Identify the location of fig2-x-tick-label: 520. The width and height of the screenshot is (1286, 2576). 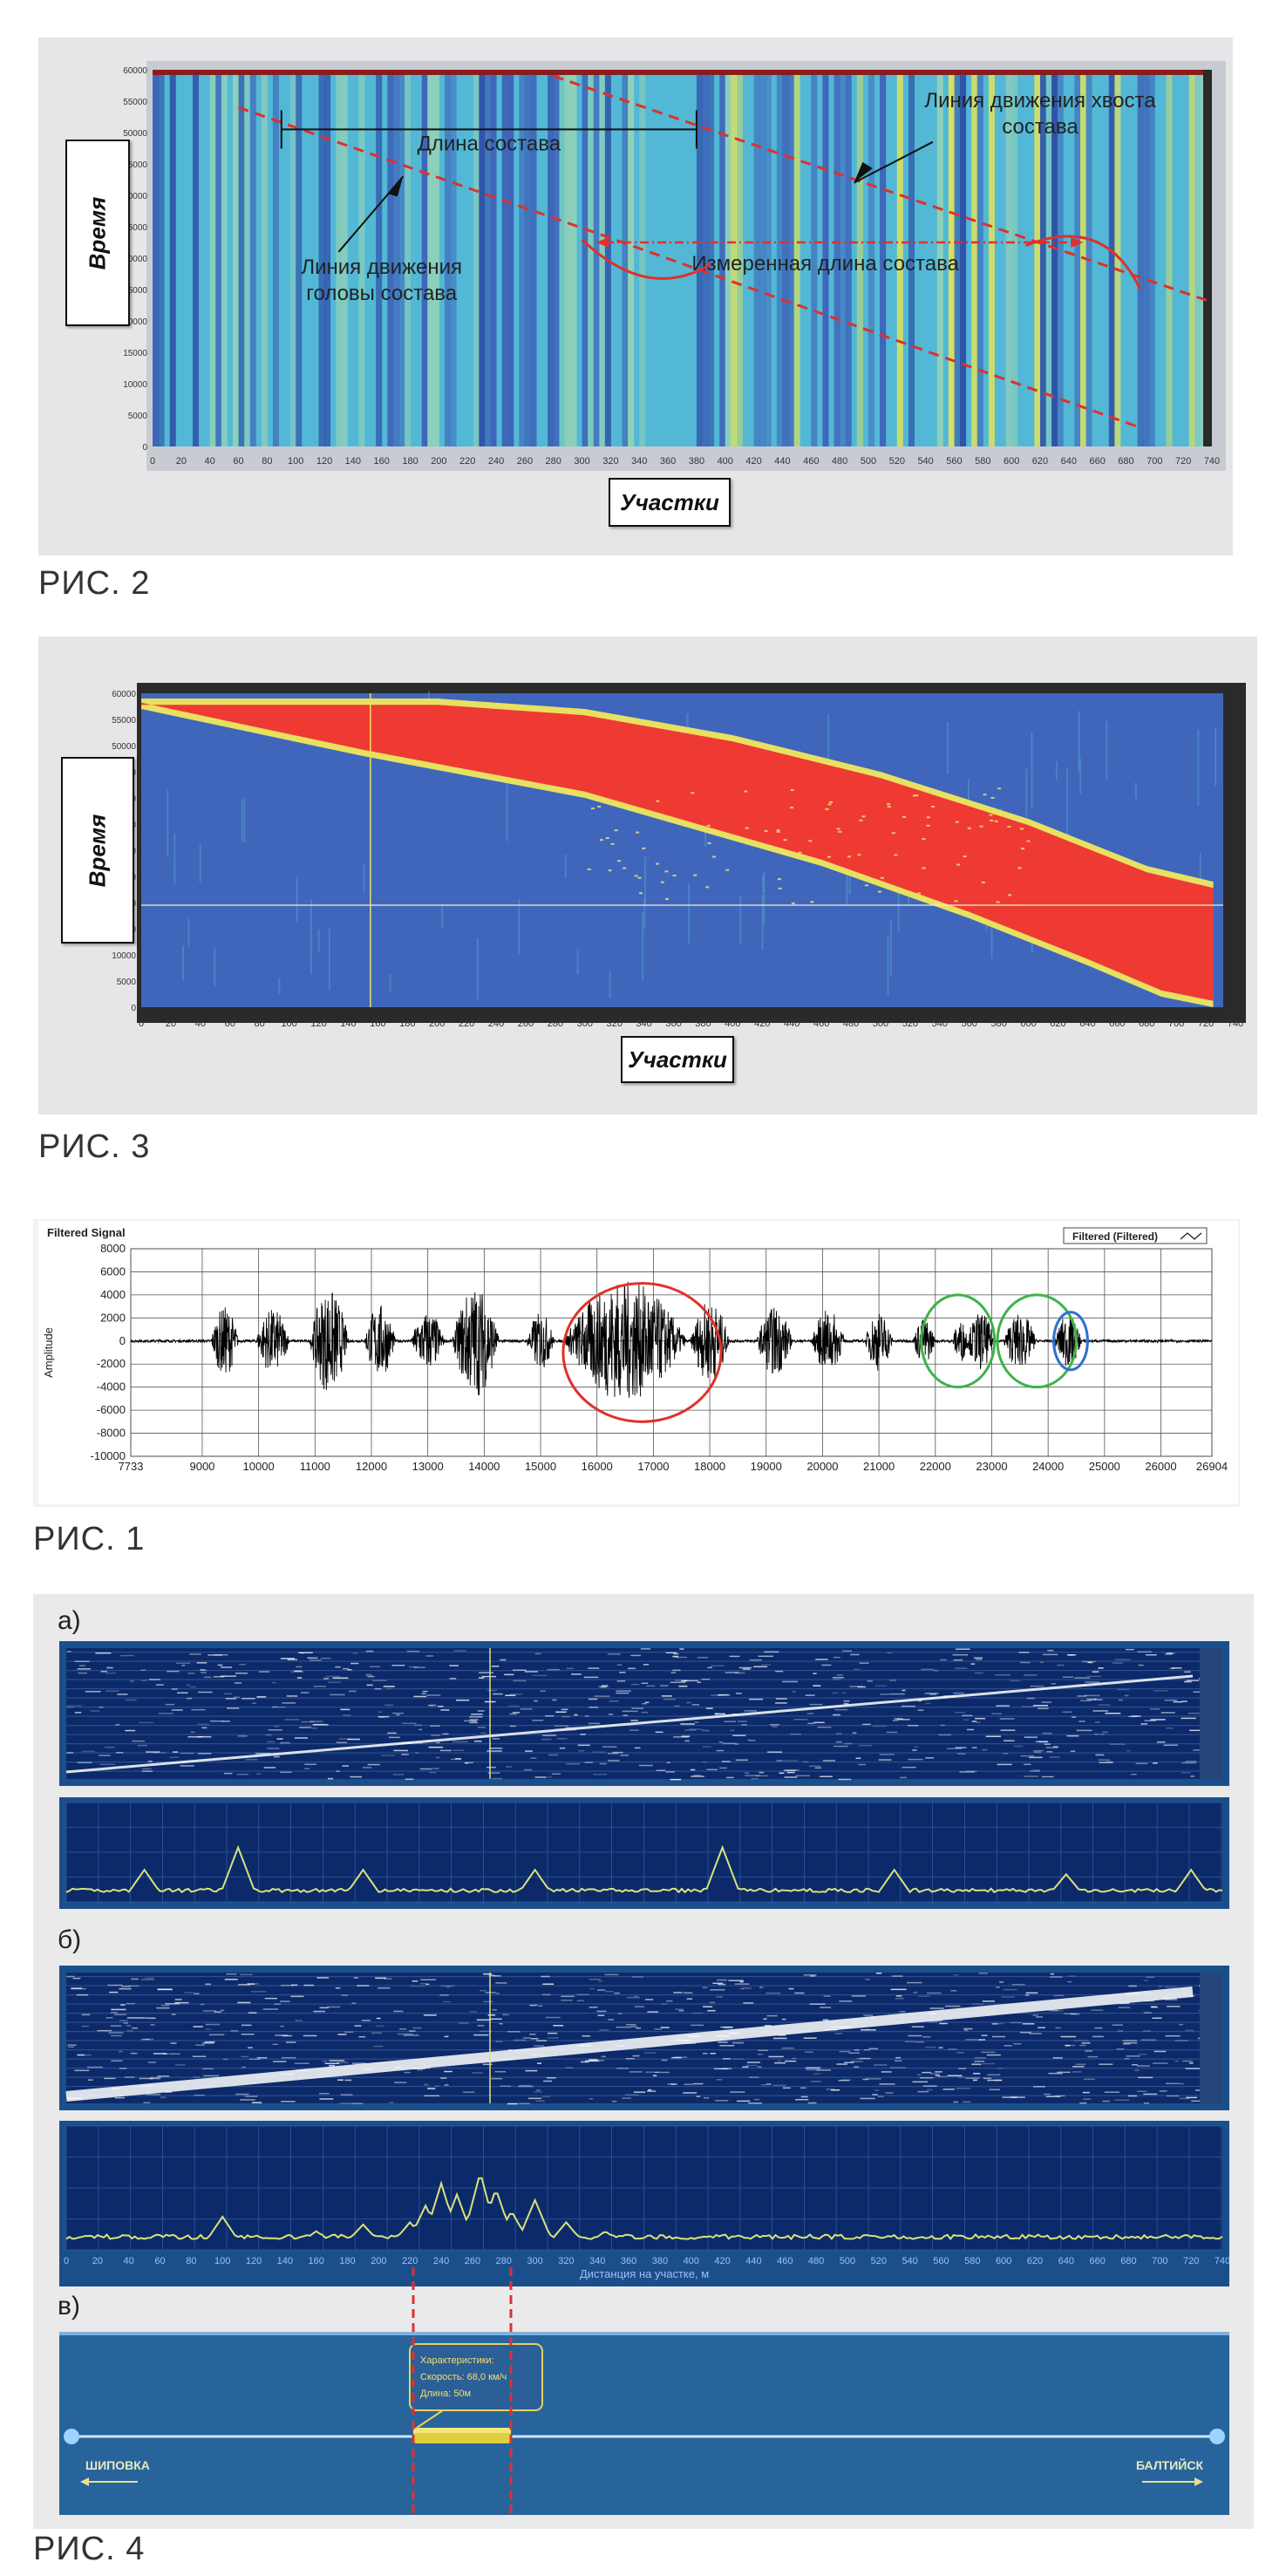
(897, 462).